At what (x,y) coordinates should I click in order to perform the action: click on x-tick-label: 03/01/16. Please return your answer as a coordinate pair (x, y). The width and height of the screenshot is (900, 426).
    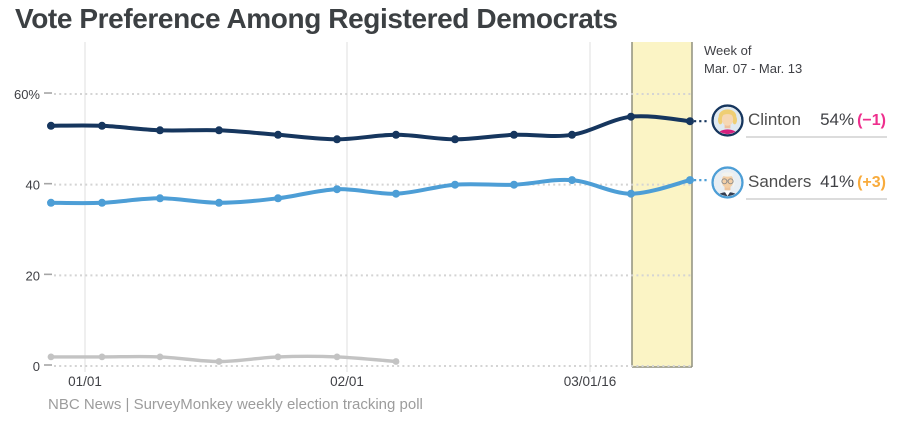
    Looking at the image, I should click on (590, 381).